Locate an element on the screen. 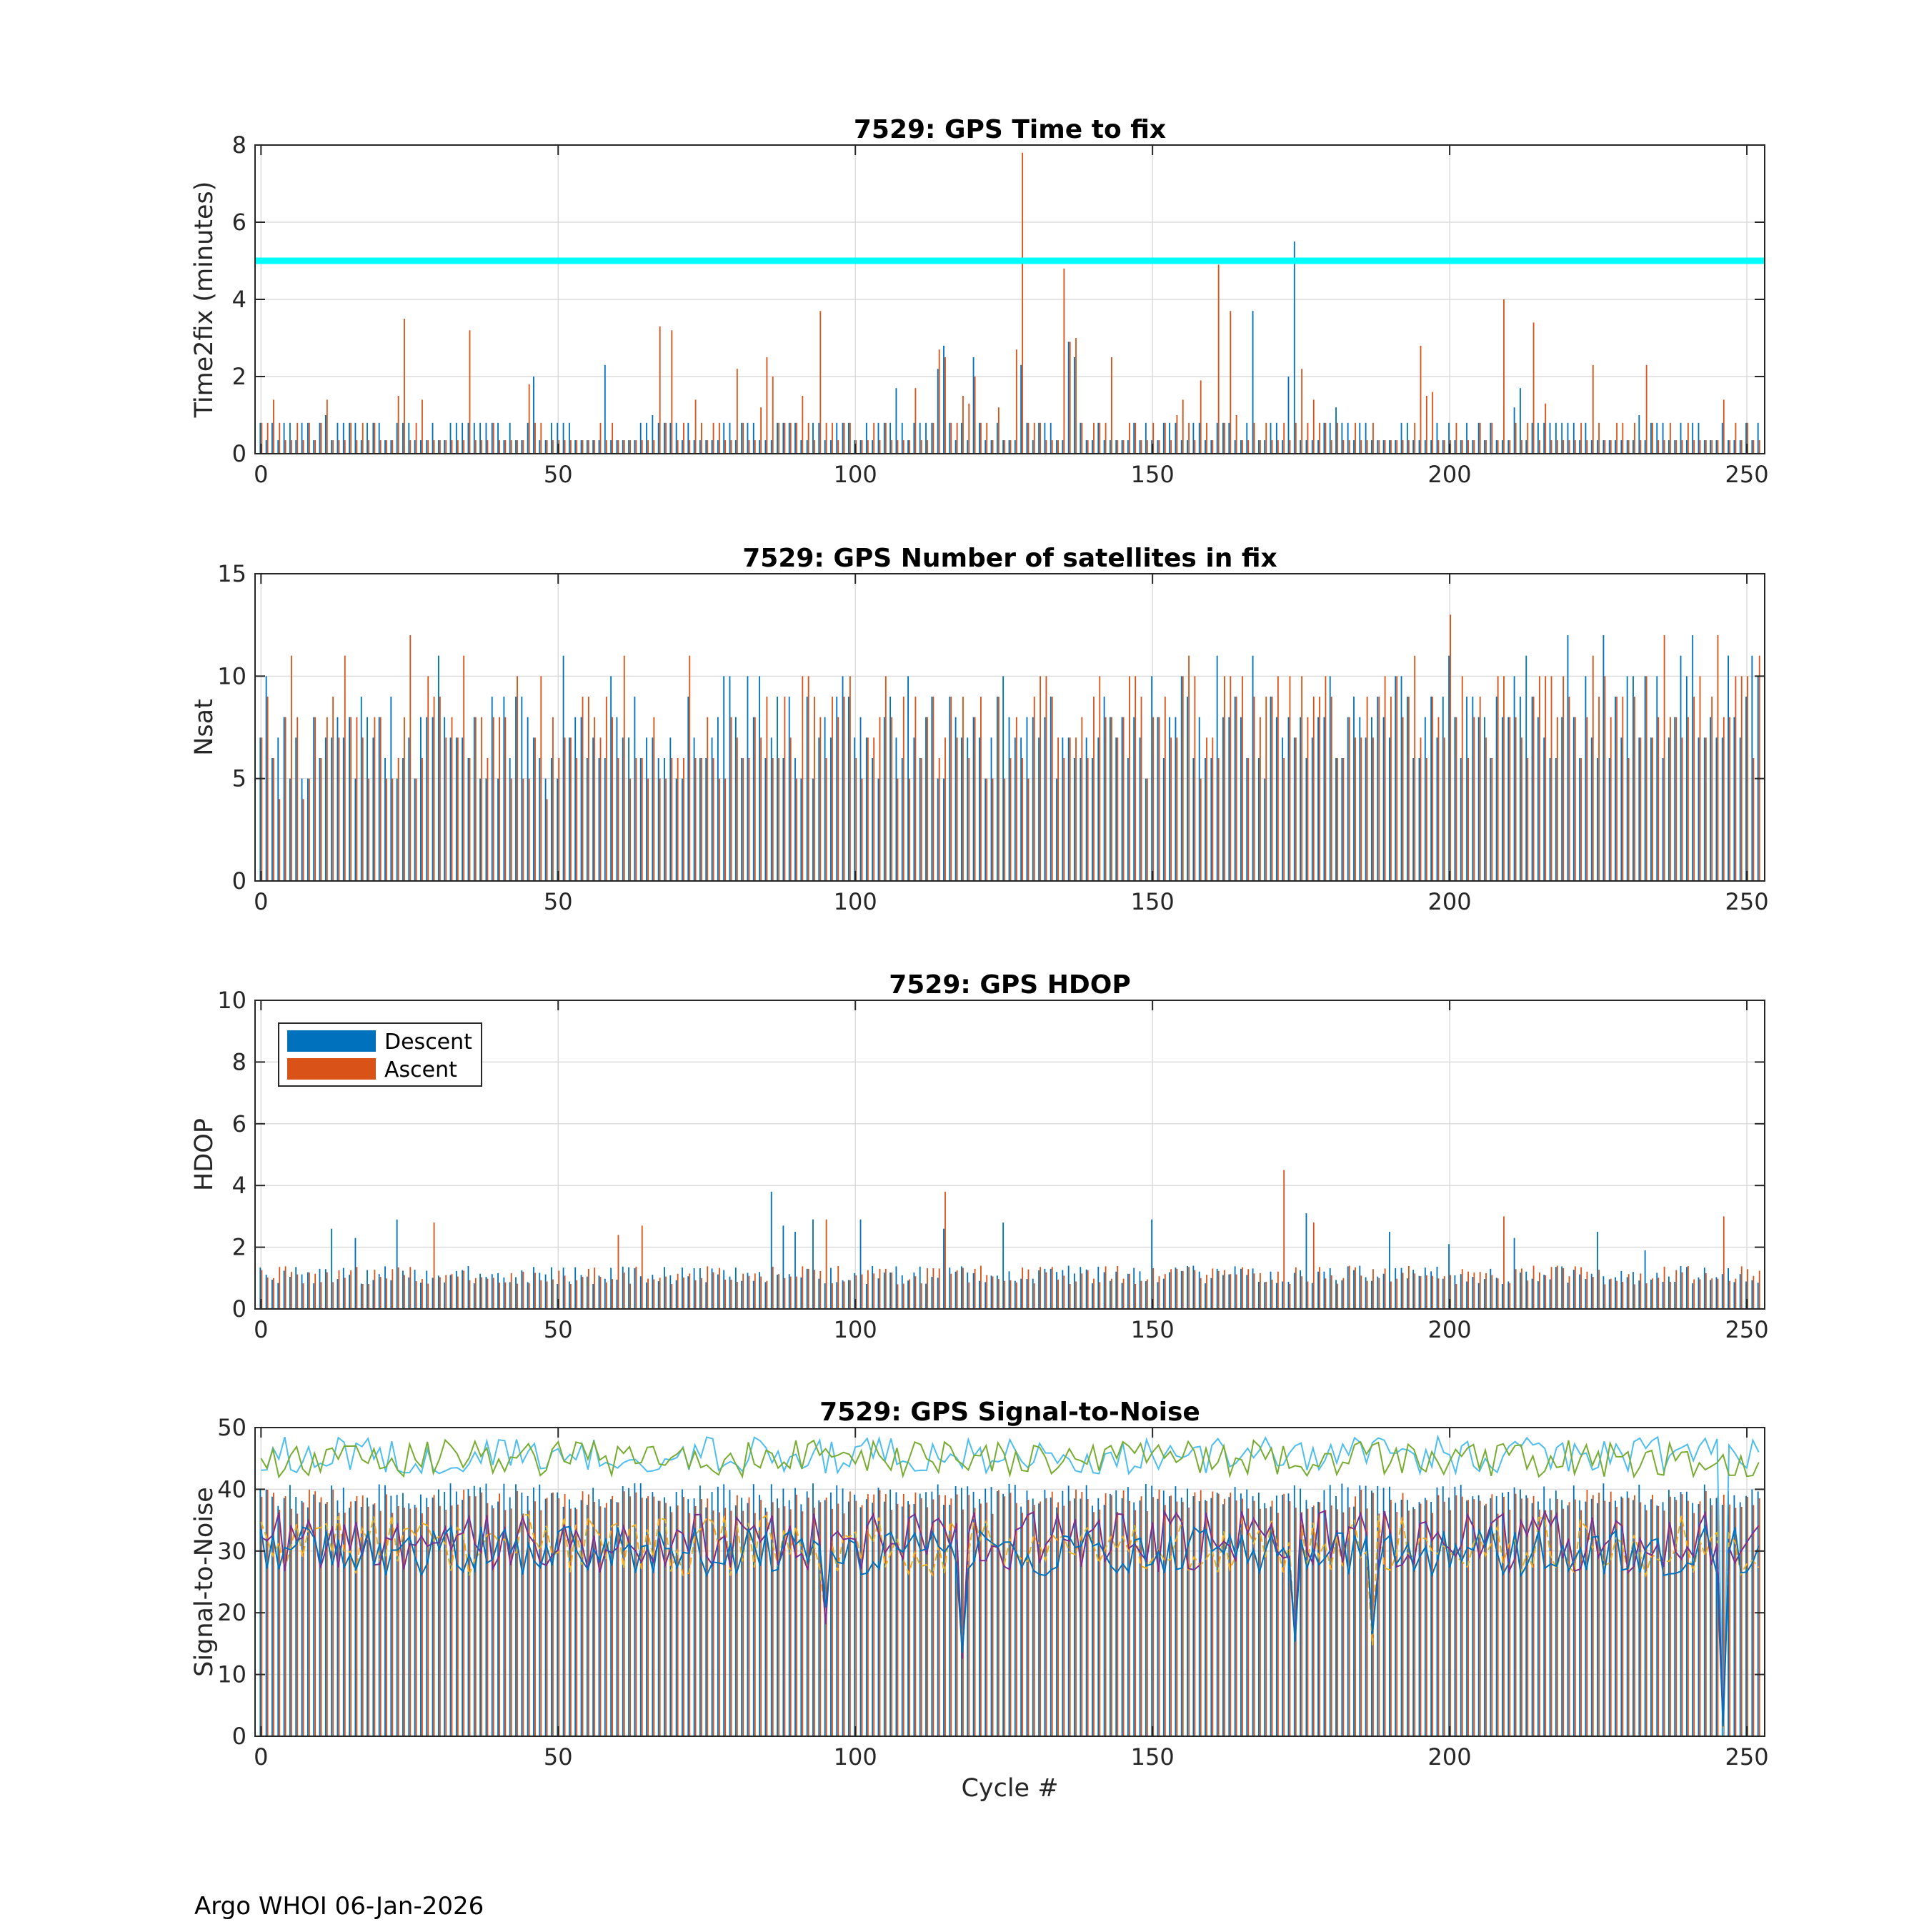 The width and height of the screenshot is (1929, 1932). x-tick-label: 0 is located at coordinates (261, 474).